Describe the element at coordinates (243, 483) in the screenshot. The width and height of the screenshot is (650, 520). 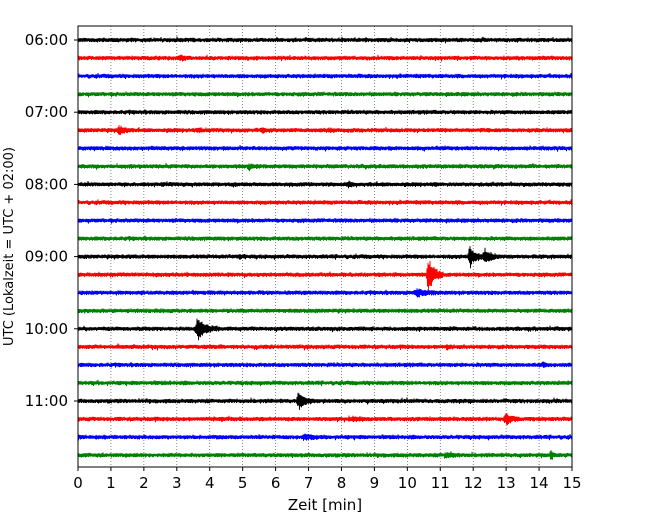
I see `x-tick-label: 5` at that location.